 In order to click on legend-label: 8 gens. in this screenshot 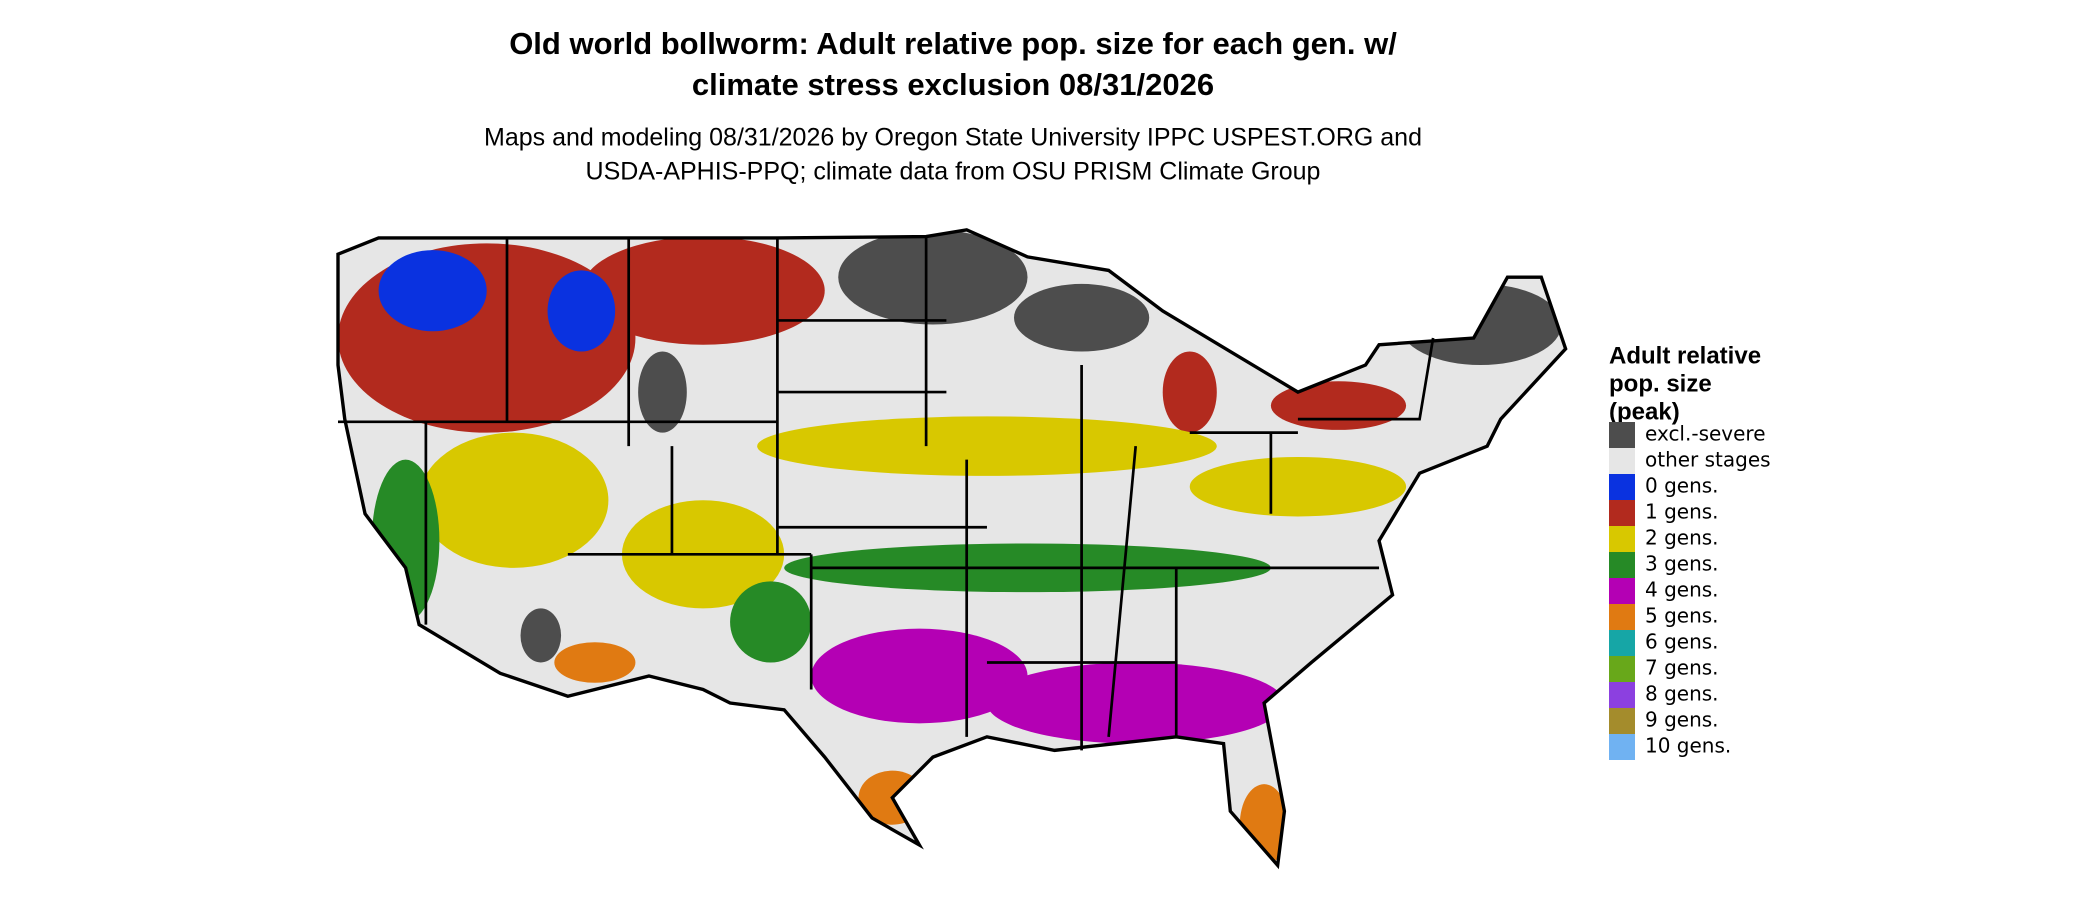, I will do `click(1682, 694)`.